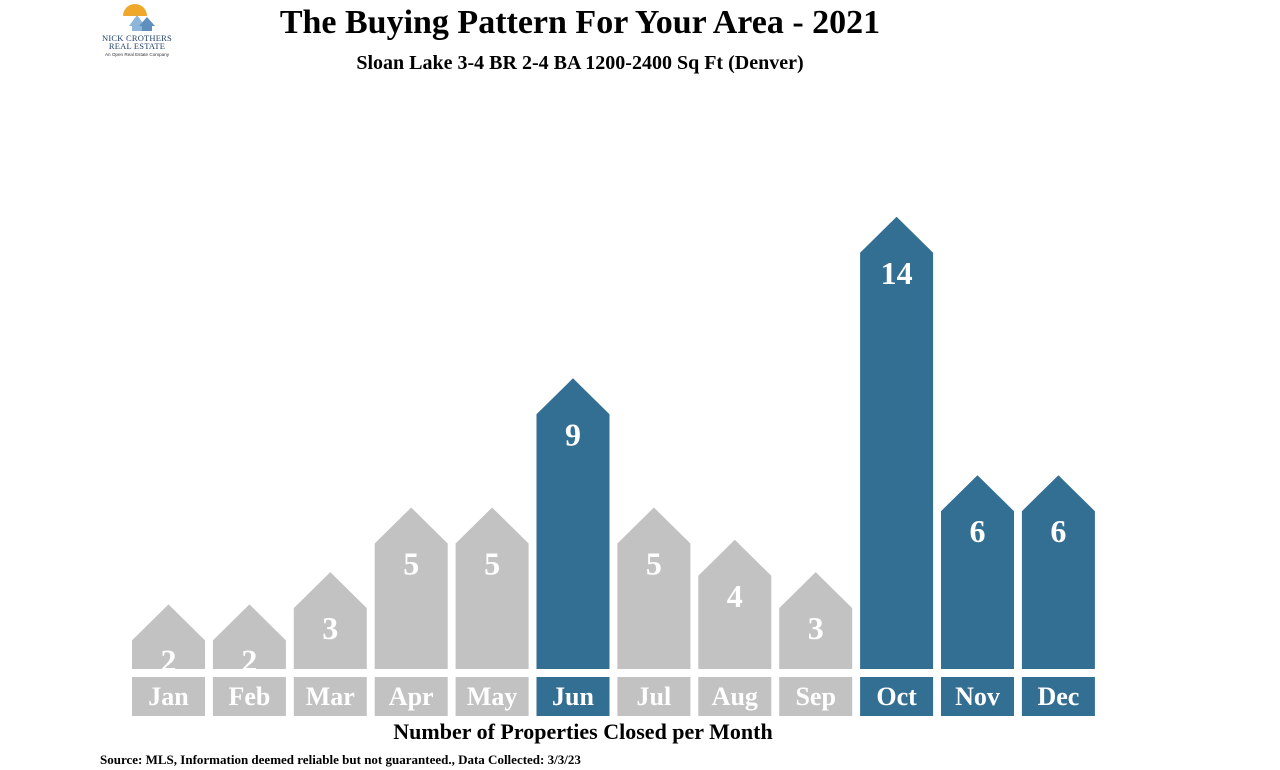  I want to click on bar-dec, so click(1058, 572).